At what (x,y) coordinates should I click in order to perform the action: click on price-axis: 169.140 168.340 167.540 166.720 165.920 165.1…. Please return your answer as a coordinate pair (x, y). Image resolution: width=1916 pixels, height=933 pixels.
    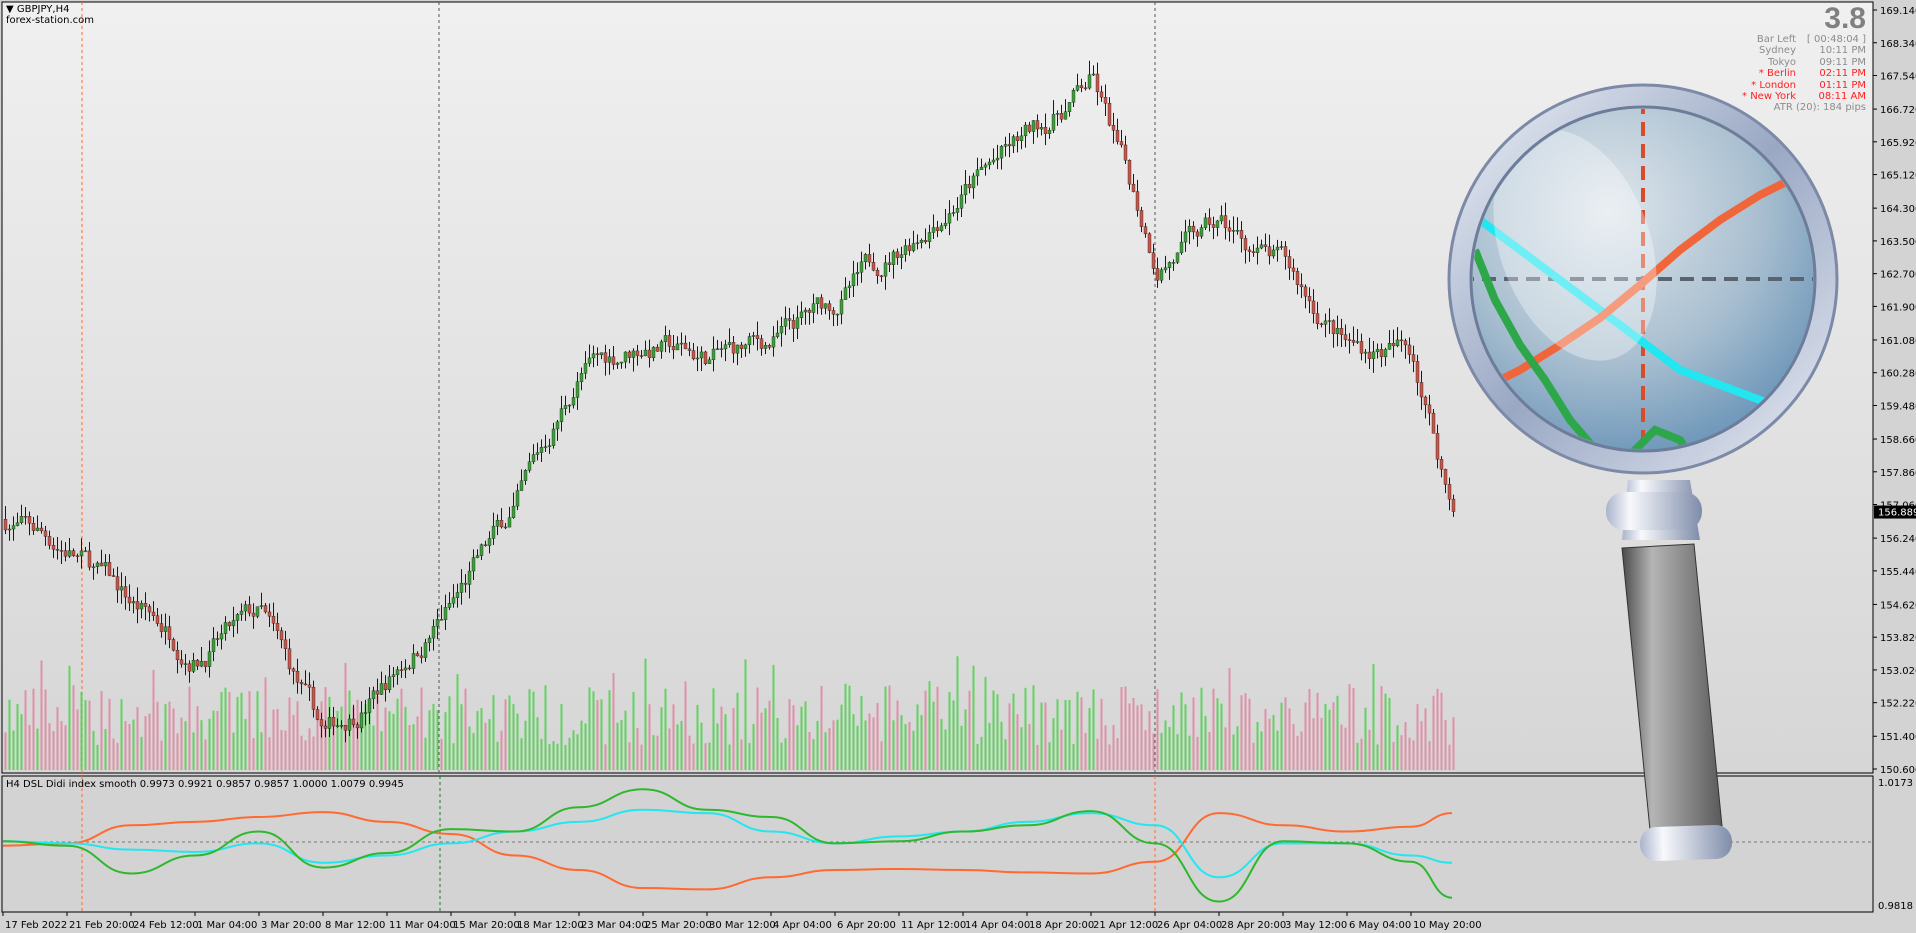
    Looking at the image, I should click on (1894, 391).